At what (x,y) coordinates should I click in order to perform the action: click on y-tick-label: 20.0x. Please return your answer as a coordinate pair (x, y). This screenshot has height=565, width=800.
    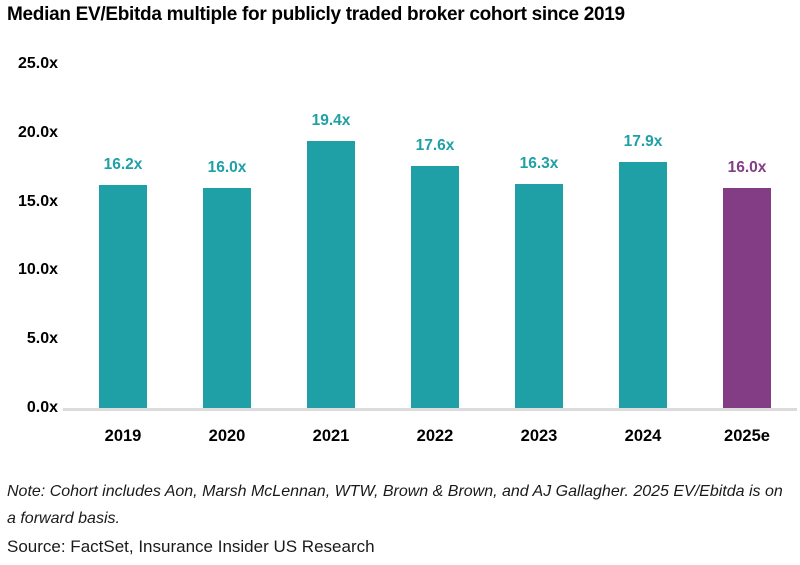
    Looking at the image, I should click on (37, 132).